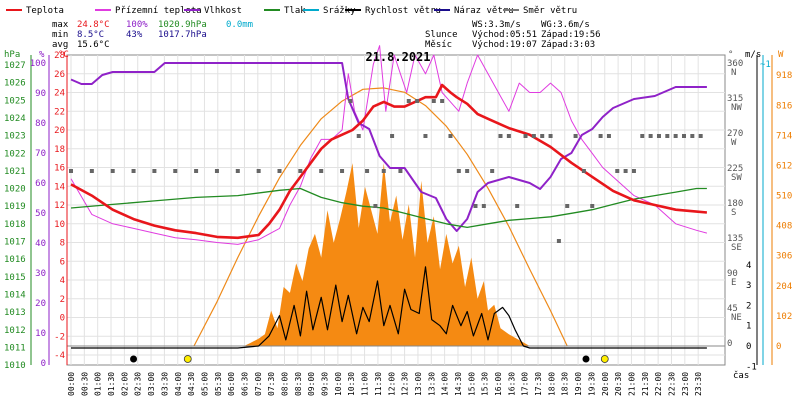 The image size is (800, 400). I want to click on tick-label-temperature: 10, so click(59, 225).